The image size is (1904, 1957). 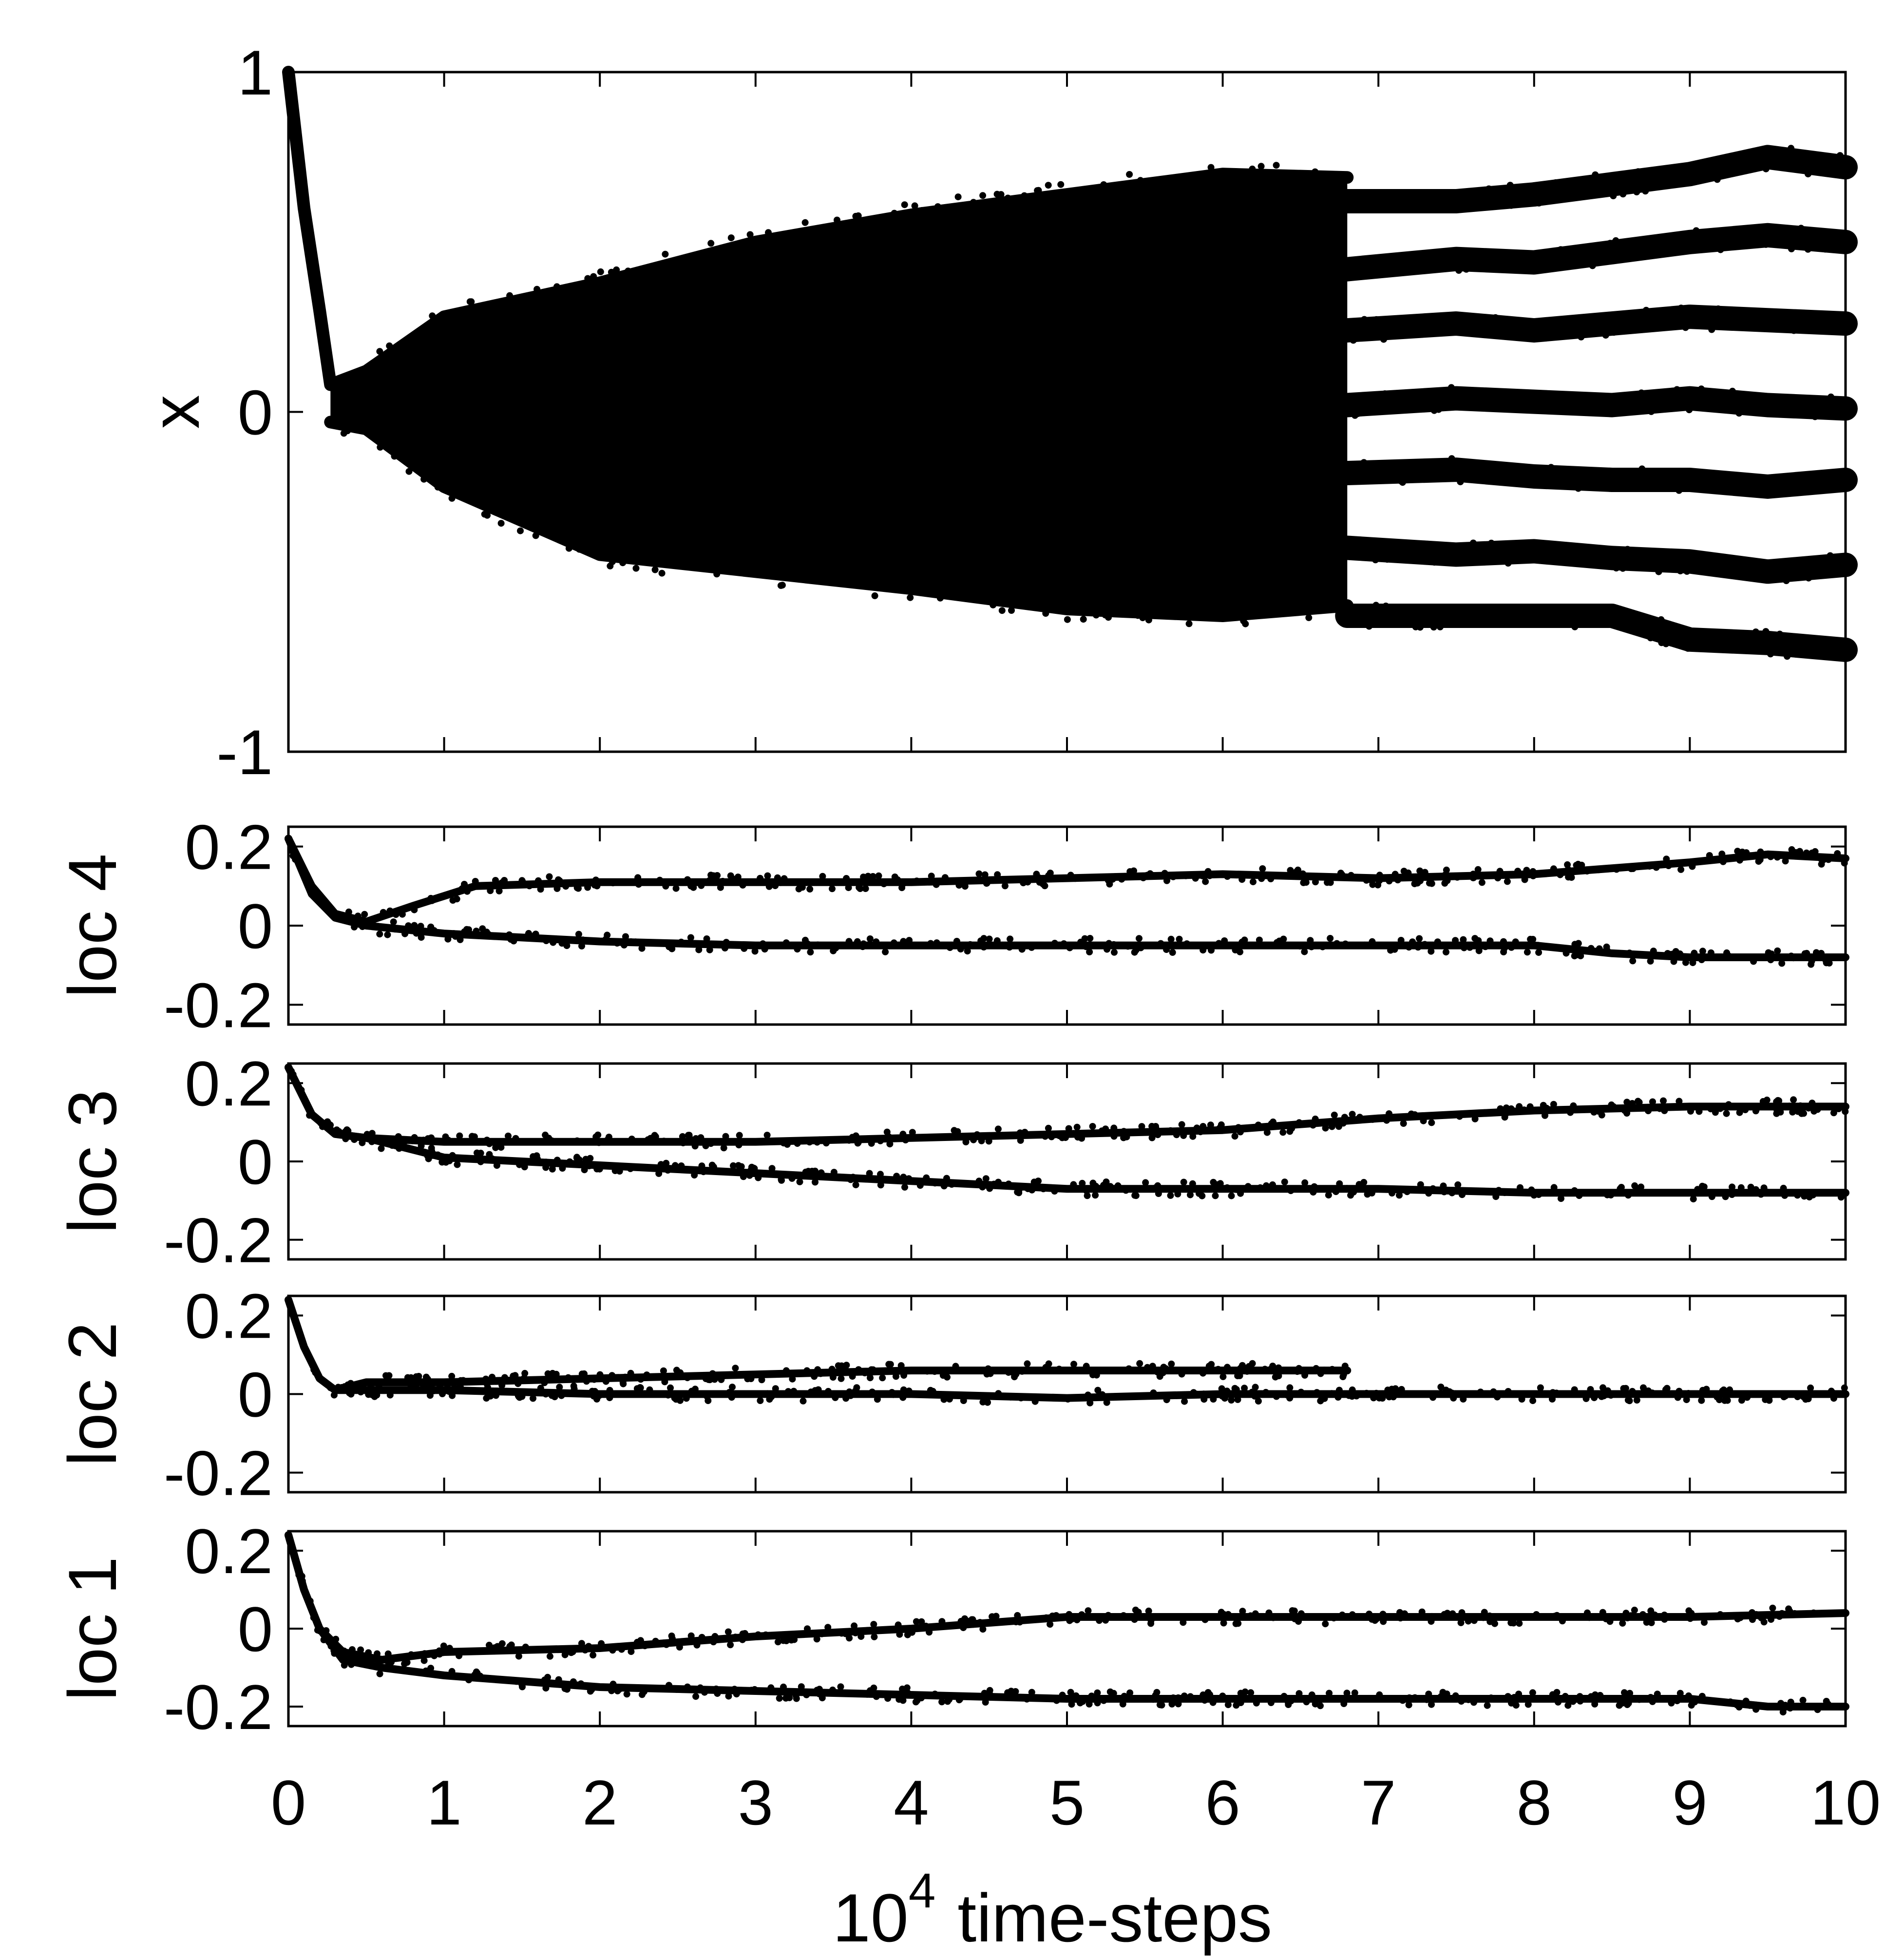 What do you see at coordinates (255, 927) in the screenshot?
I see `y-tick-label: 0` at bounding box center [255, 927].